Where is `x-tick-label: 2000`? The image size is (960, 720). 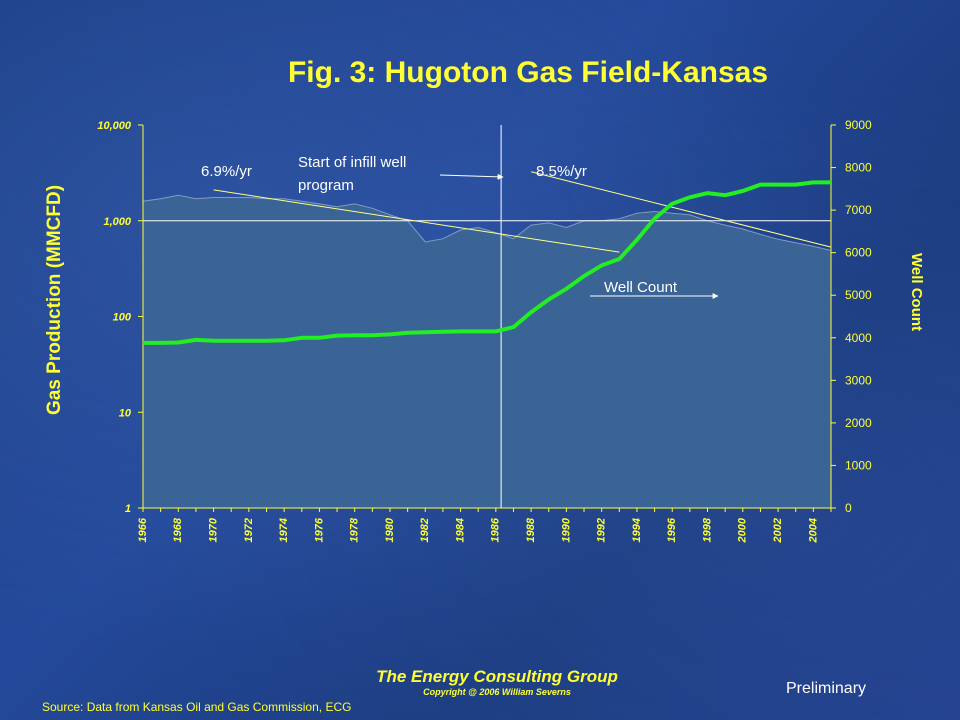 x-tick-label: 2000 is located at coordinates (743, 530).